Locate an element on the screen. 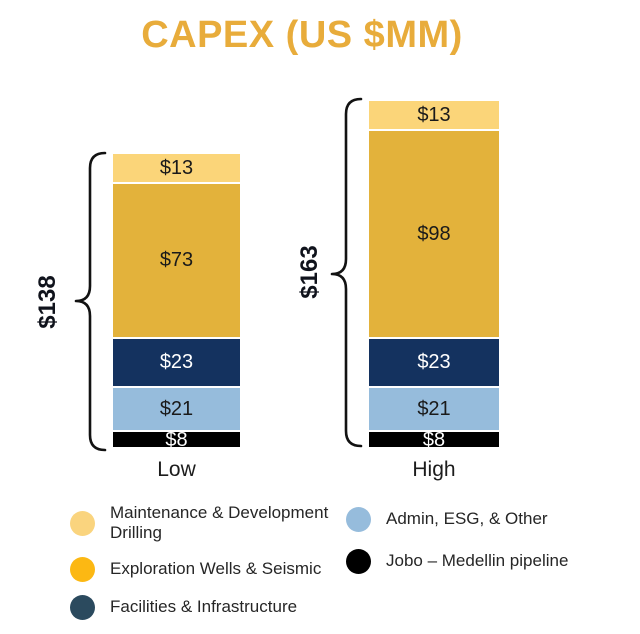 This screenshot has width=640, height=634. legend-item-label: Jobo – Medellin pipeline is located at coordinates (477, 561).